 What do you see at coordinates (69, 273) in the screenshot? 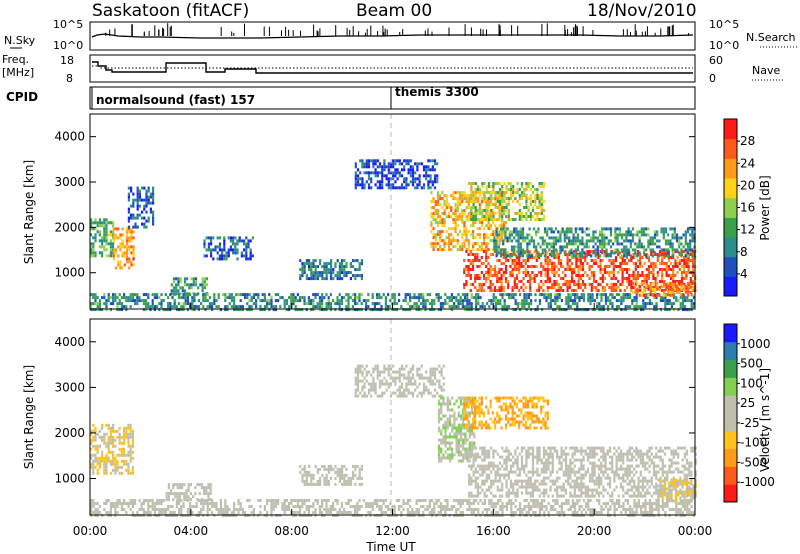
I see `y-tick-label: 1000` at bounding box center [69, 273].